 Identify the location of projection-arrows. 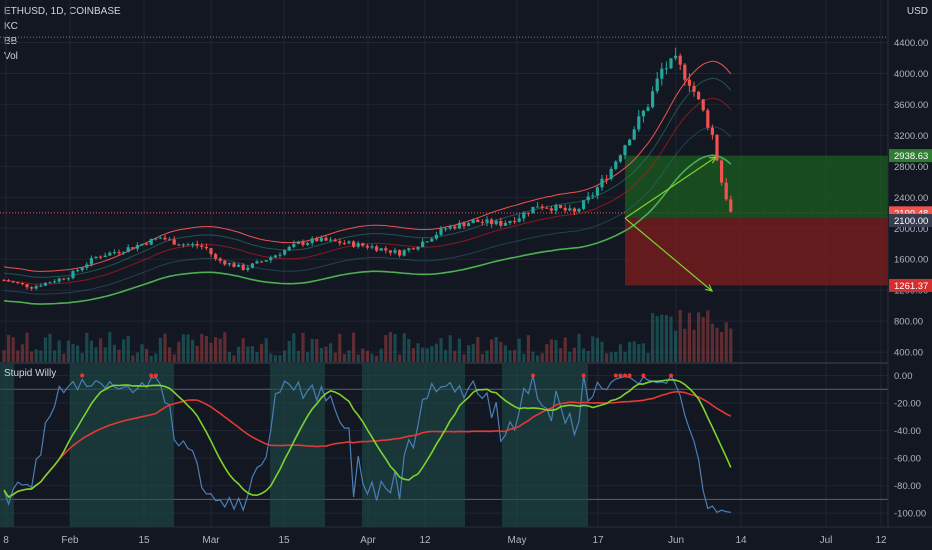
(671, 224).